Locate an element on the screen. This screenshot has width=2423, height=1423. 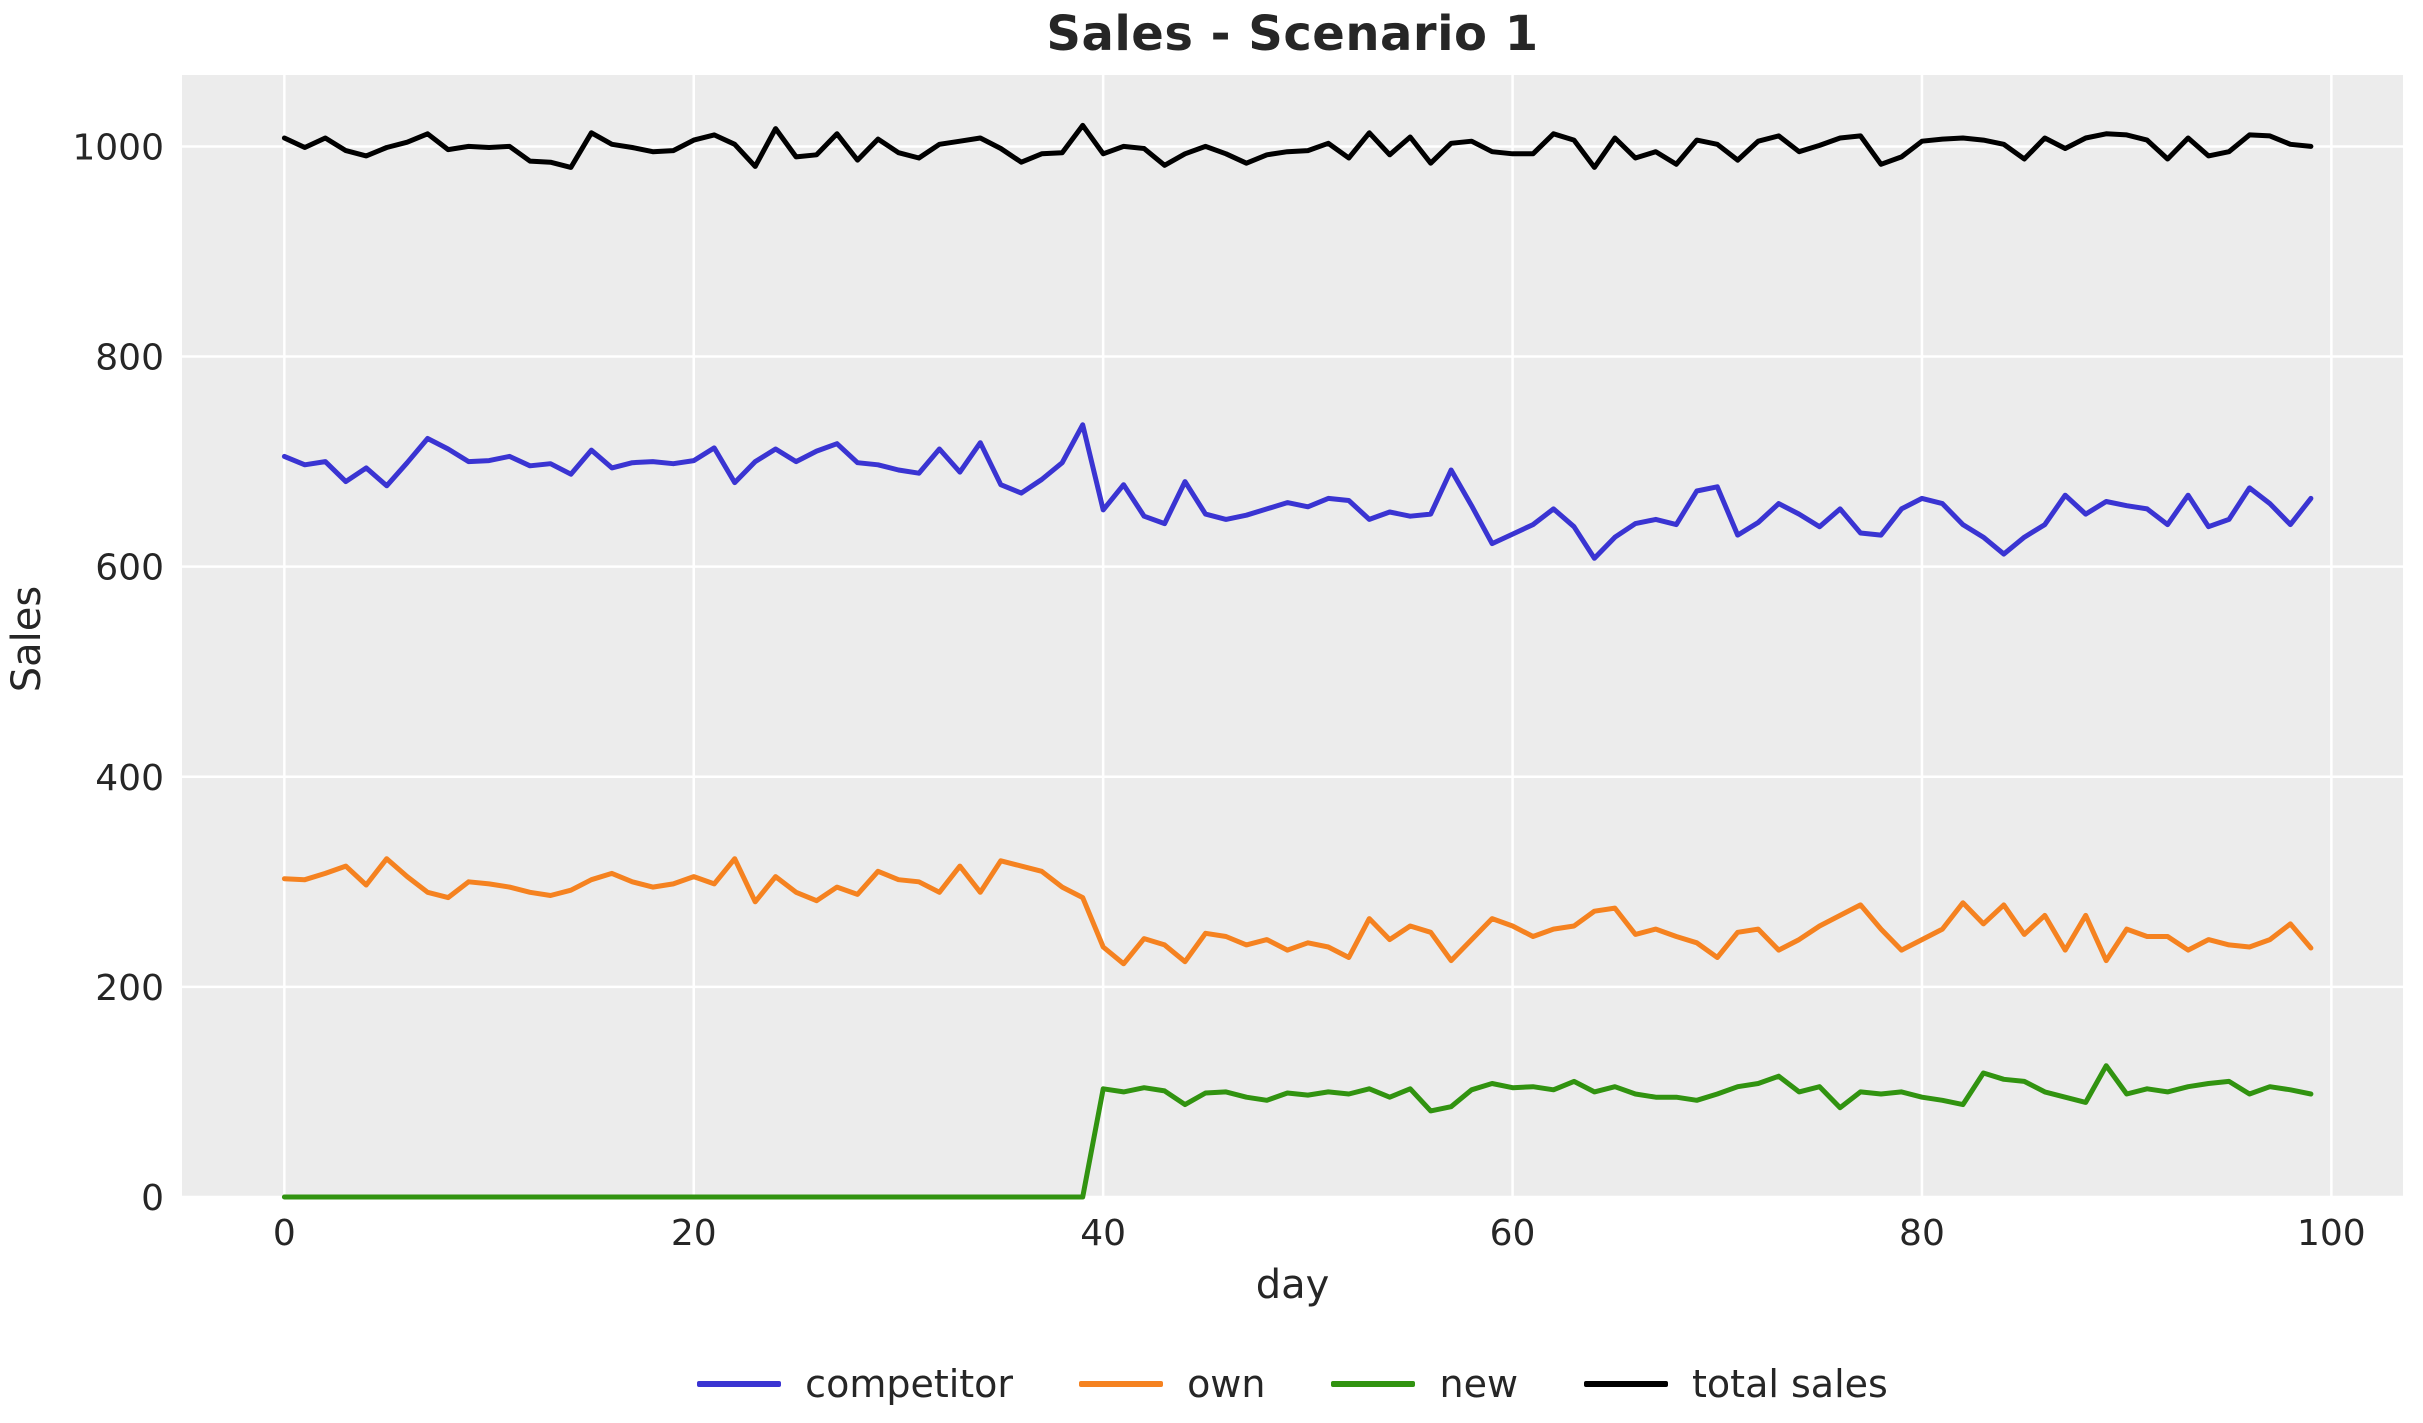
y-tick-label: 0 is located at coordinates (152, 1198).